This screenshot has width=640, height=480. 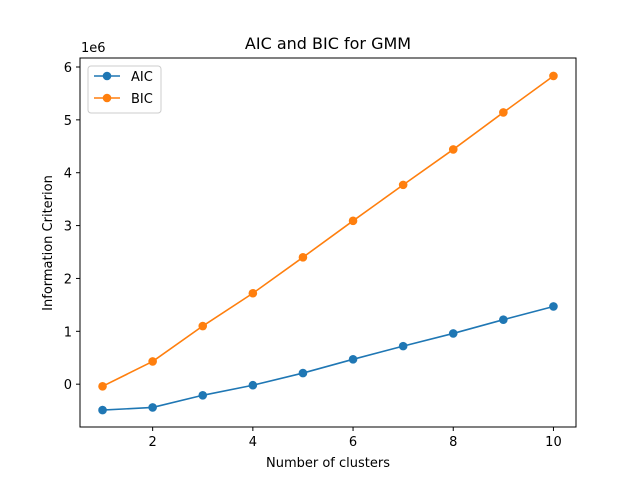 What do you see at coordinates (328, 43) in the screenshot?
I see `chart-title: AIC and BIC for GMM` at bounding box center [328, 43].